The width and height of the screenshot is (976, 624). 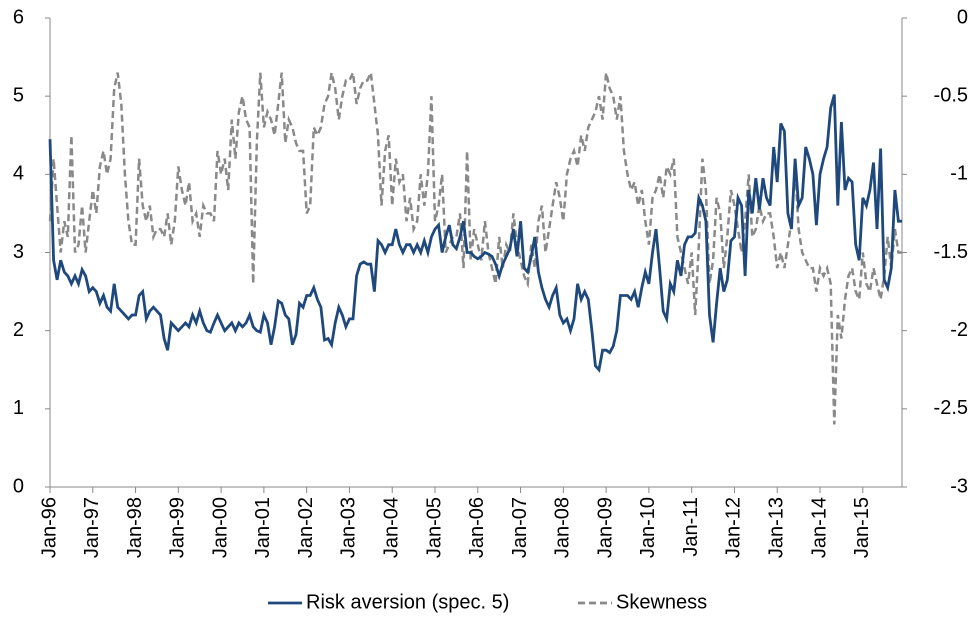 I want to click on x-tick-label: Jan-10, so click(x=648, y=527).